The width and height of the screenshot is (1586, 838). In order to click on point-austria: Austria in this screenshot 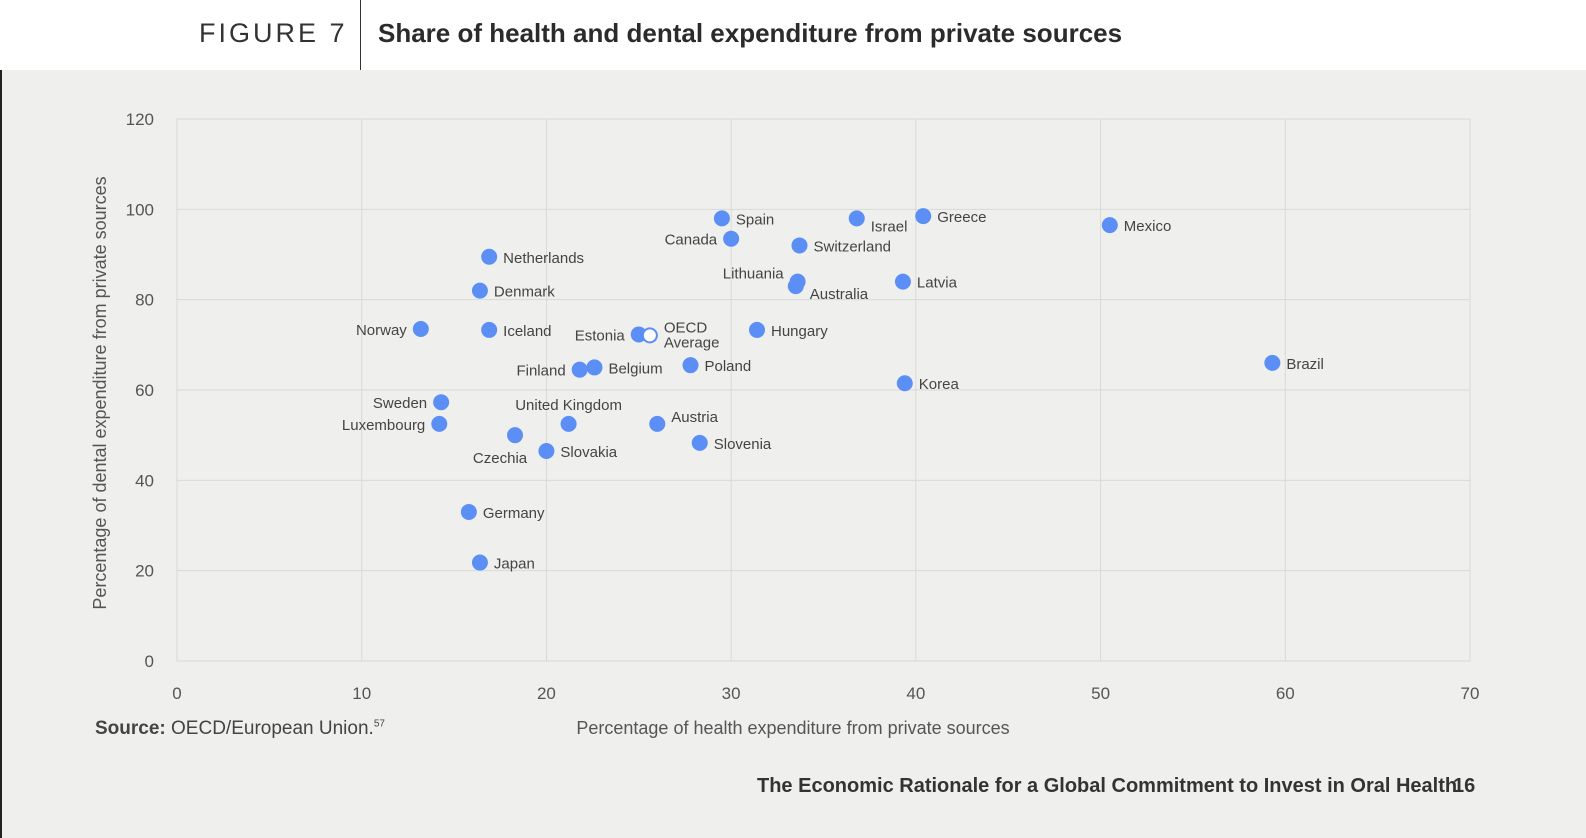, I will do `click(684, 420)`.